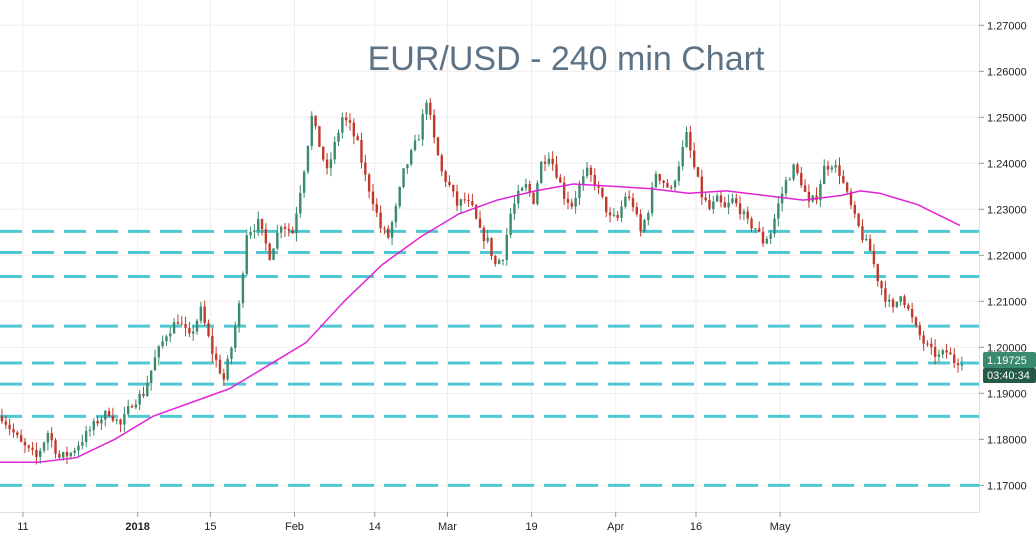 This screenshot has height=539, width=1036. What do you see at coordinates (1007, 486) in the screenshot?
I see `y-tick-label: 1.17000` at bounding box center [1007, 486].